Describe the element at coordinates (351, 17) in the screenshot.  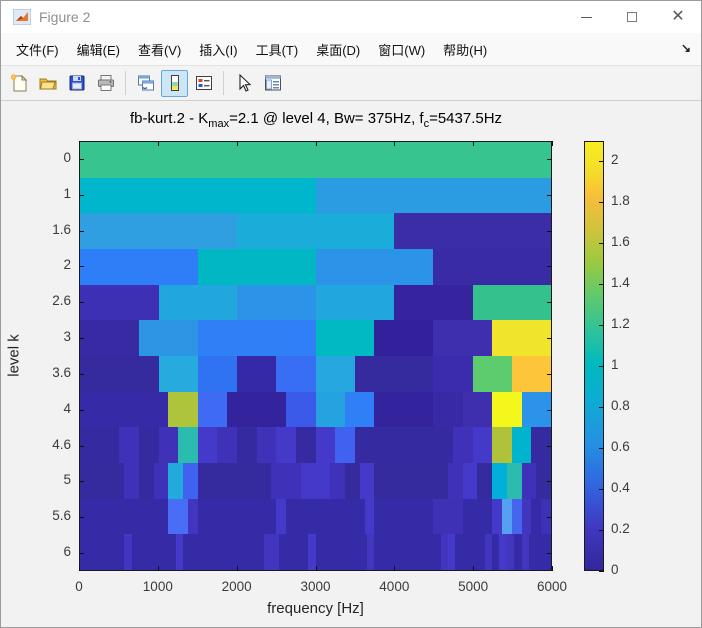
I see `title-bar: Figure 2 ✕` at that location.